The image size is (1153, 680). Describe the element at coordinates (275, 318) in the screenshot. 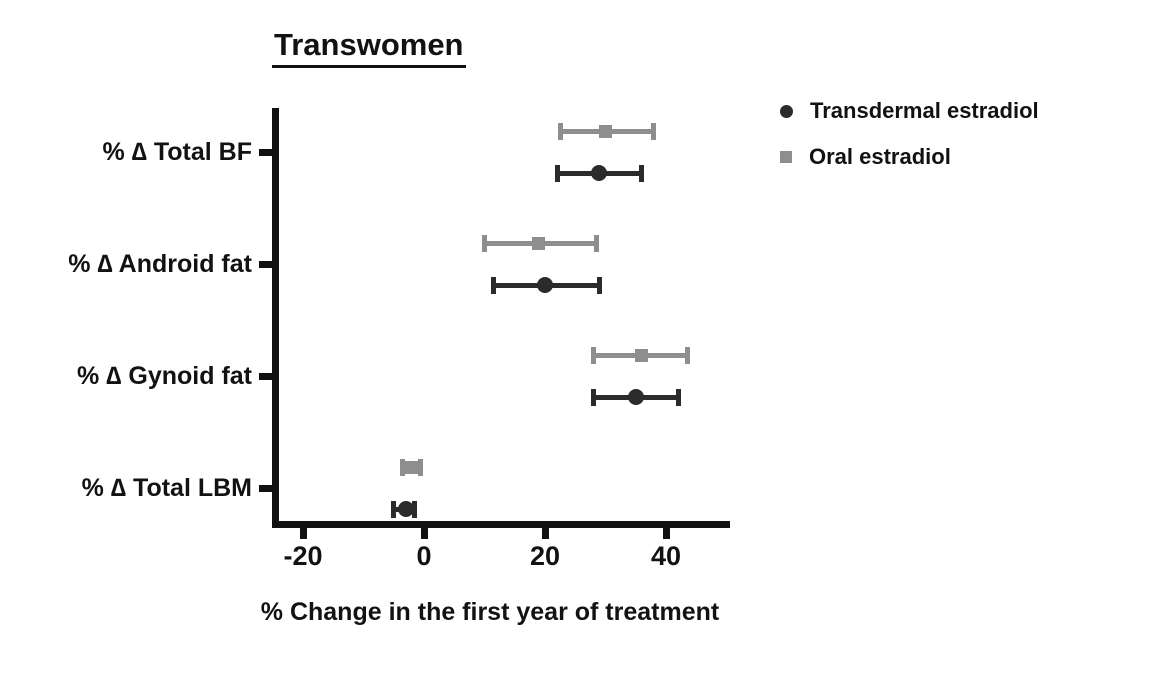

I see `y-axis-line` at that location.